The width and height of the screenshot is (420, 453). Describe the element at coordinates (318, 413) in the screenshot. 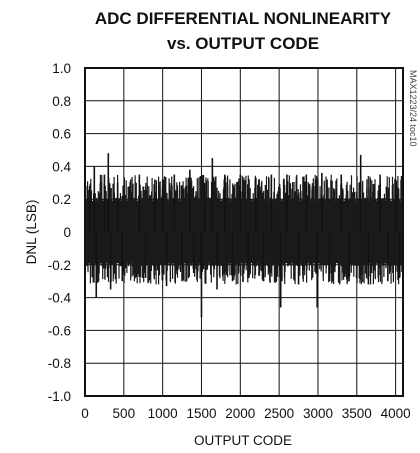

I see `x-tick-label: 3000` at that location.